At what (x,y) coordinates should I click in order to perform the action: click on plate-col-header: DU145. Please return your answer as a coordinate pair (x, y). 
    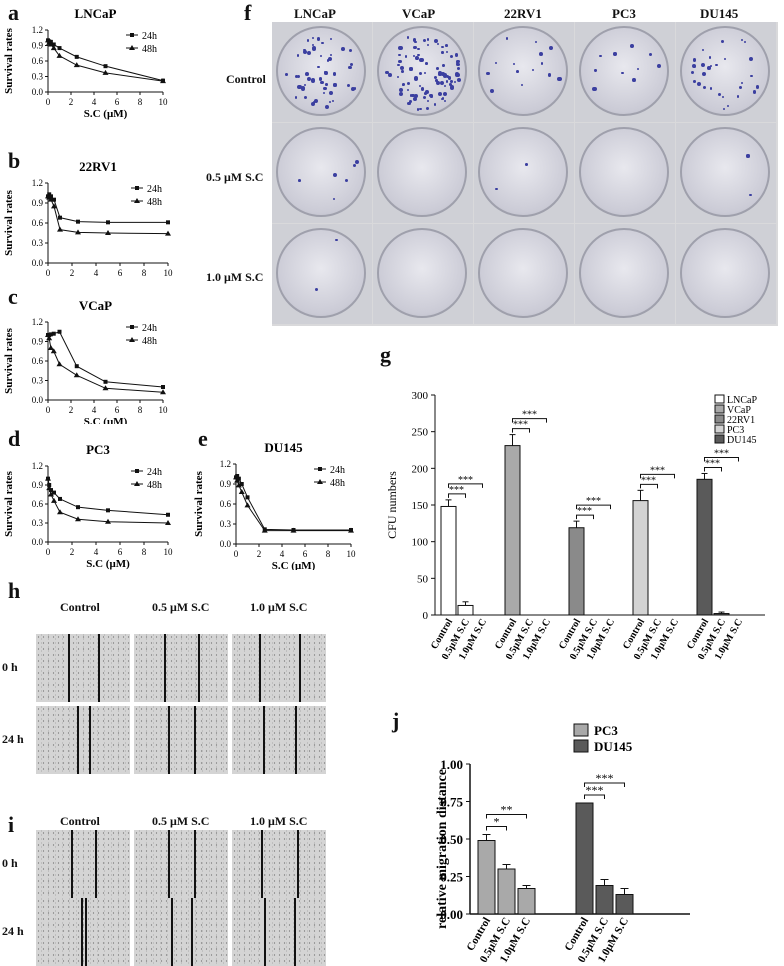
    Looking at the image, I should click on (719, 13).